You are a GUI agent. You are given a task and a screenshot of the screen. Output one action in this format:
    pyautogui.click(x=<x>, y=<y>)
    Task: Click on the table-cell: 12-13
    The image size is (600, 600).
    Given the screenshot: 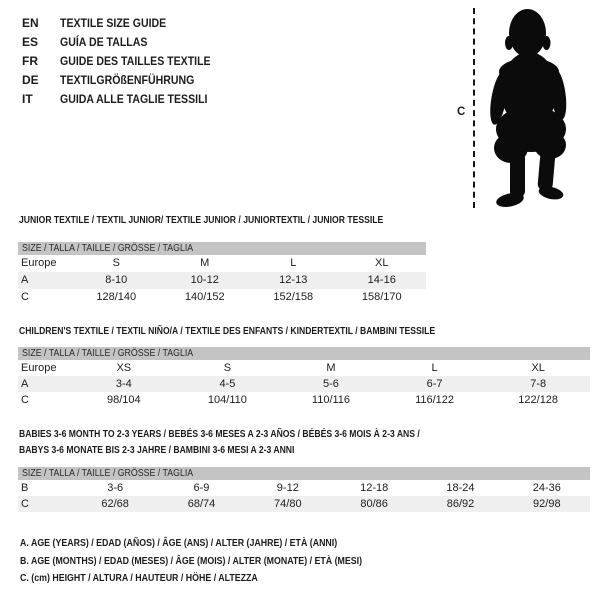 What is the action you would take?
    pyautogui.click(x=293, y=280)
    